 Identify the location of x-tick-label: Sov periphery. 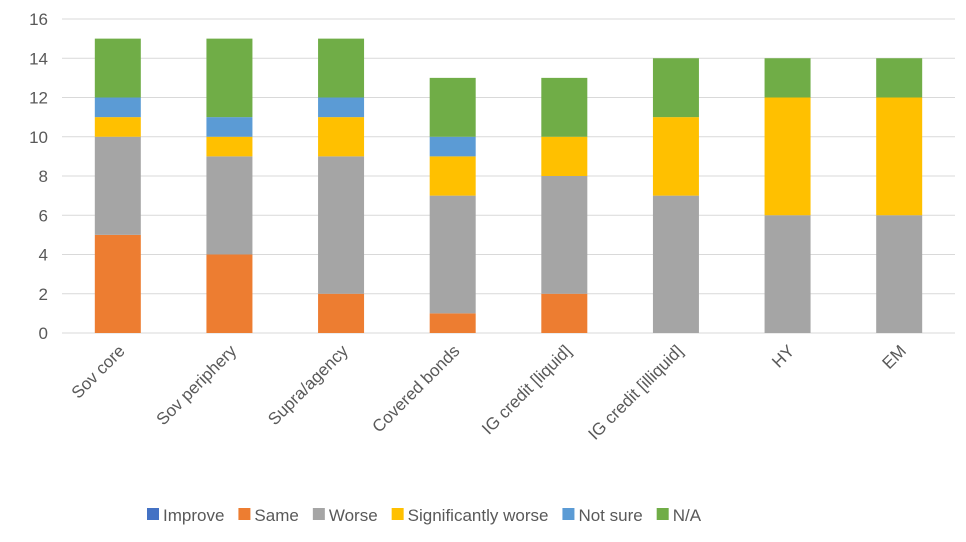
(197, 385).